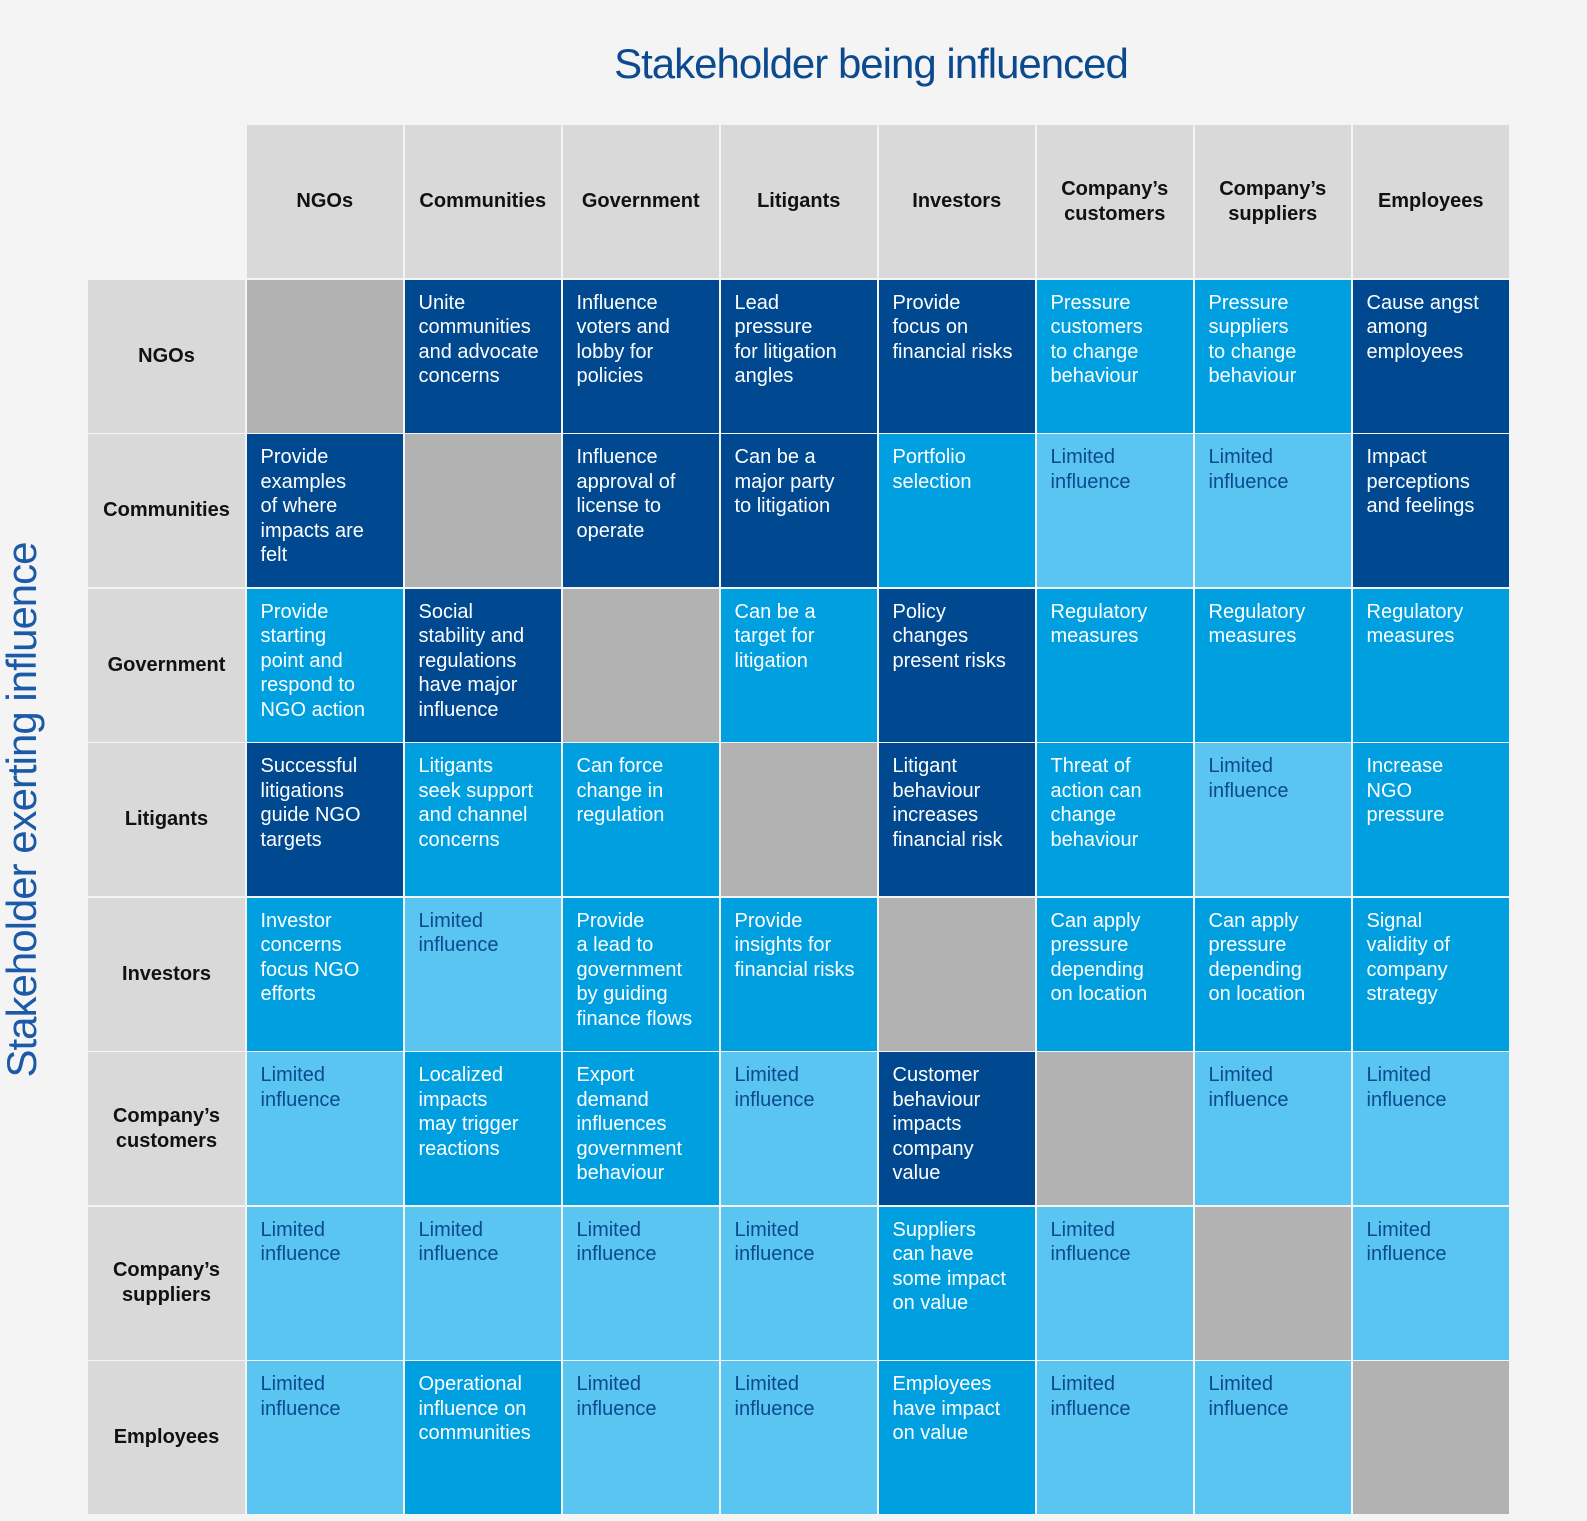  Describe the element at coordinates (1114, 356) in the screenshot. I see `matrix-cell: Pressure customers to change behaviour` at that location.